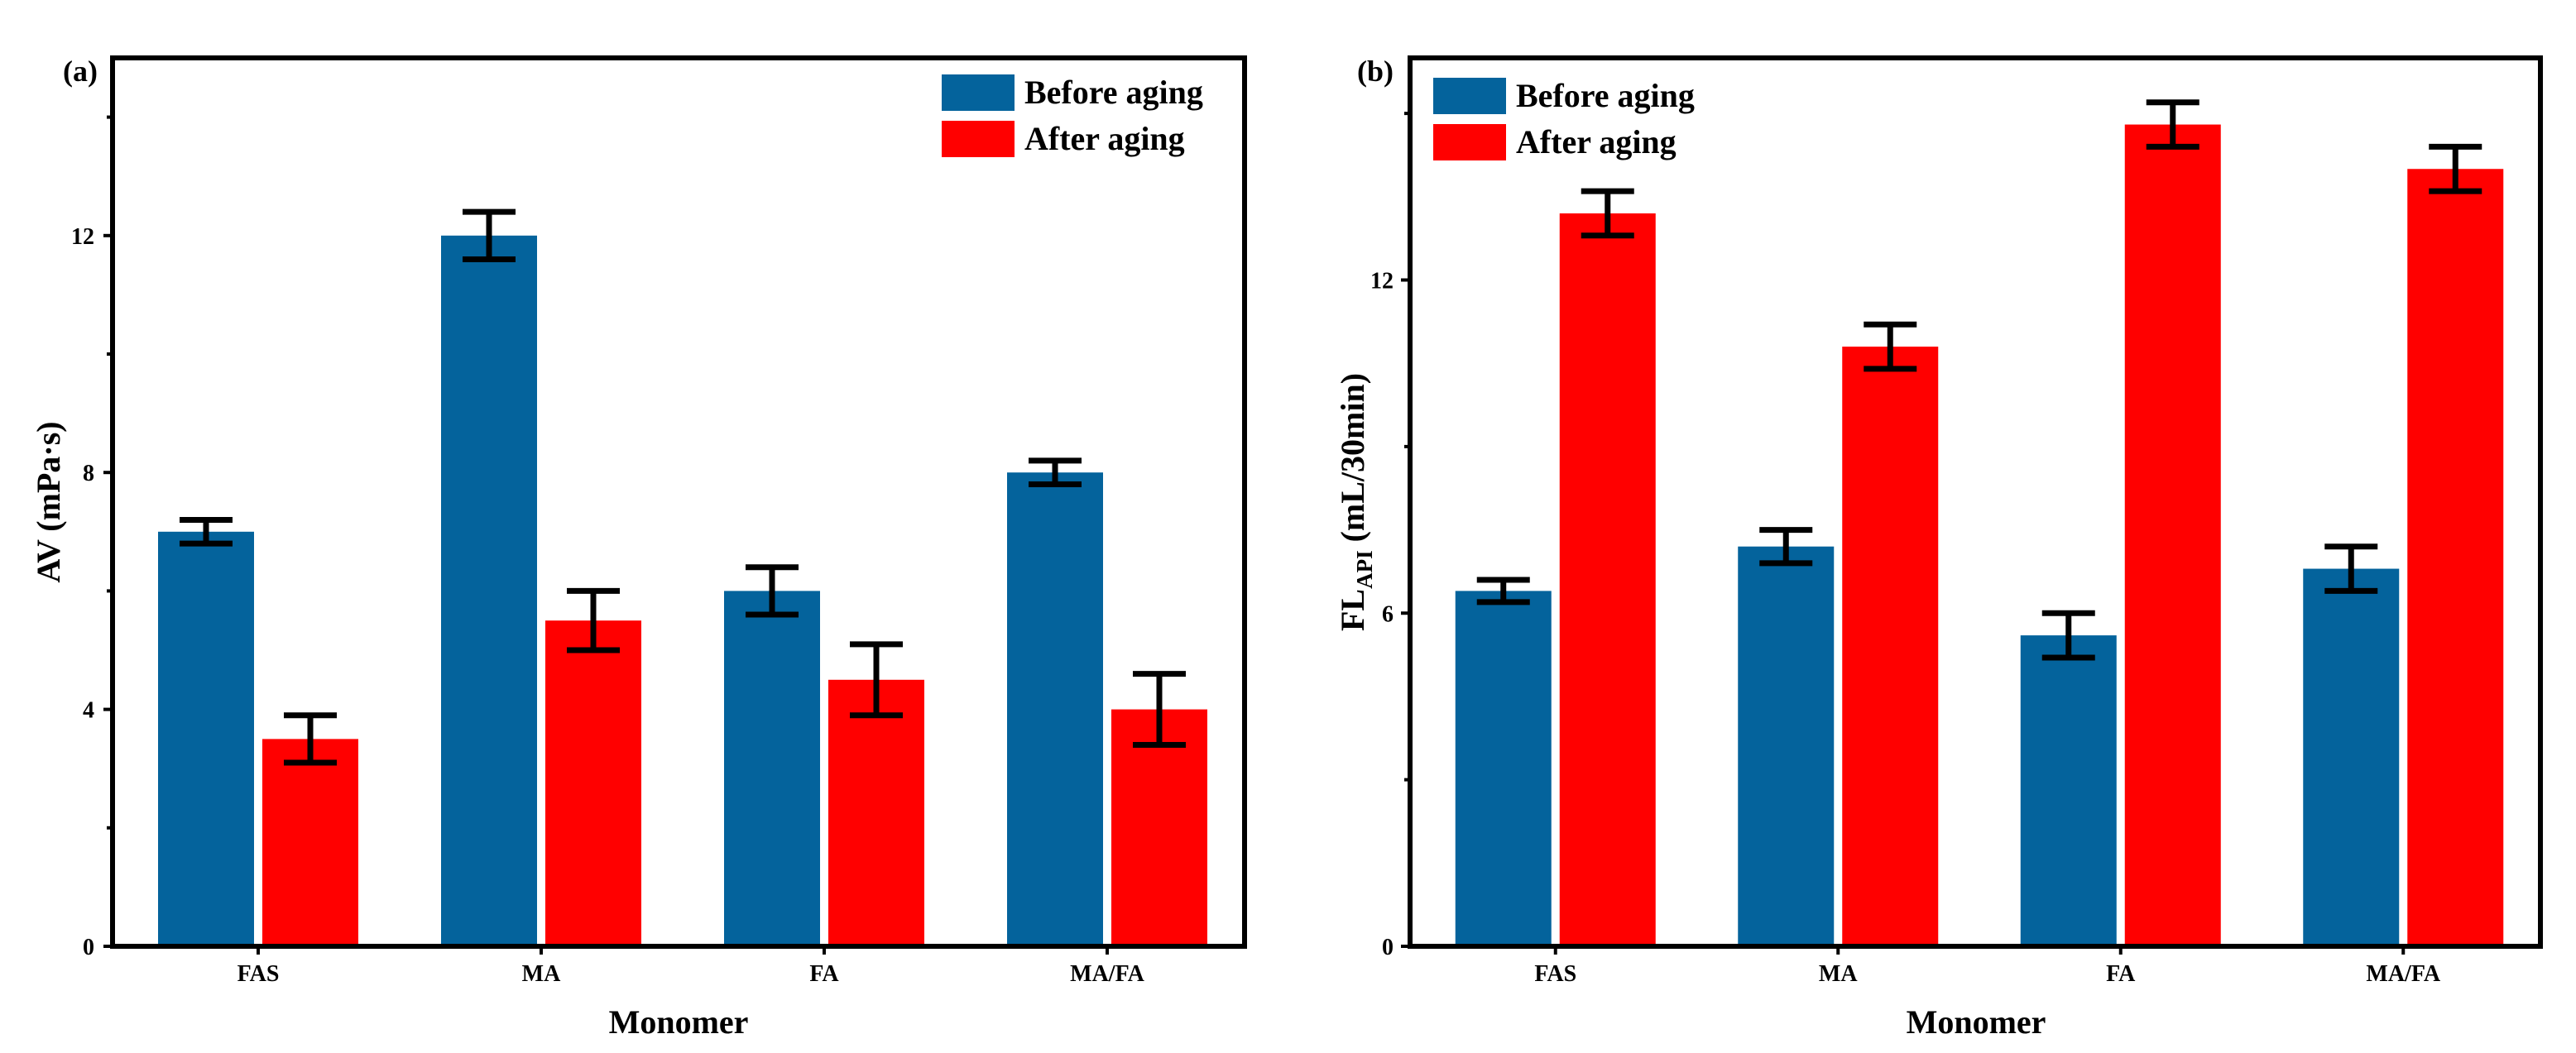 Image resolution: width=2576 pixels, height=1053 pixels. Describe the element at coordinates (1073, 115) in the screenshot. I see `legend-a: Before aging After aging` at that location.